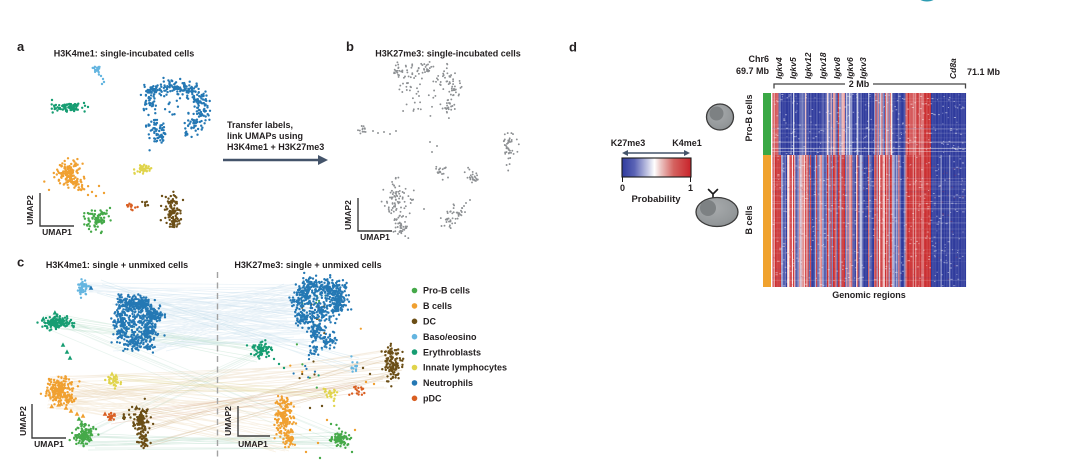 The height and width of the screenshot is (476, 1080). Describe the element at coordinates (465, 368) in the screenshot. I see `svg-text: Innate lymphocytes` at that location.